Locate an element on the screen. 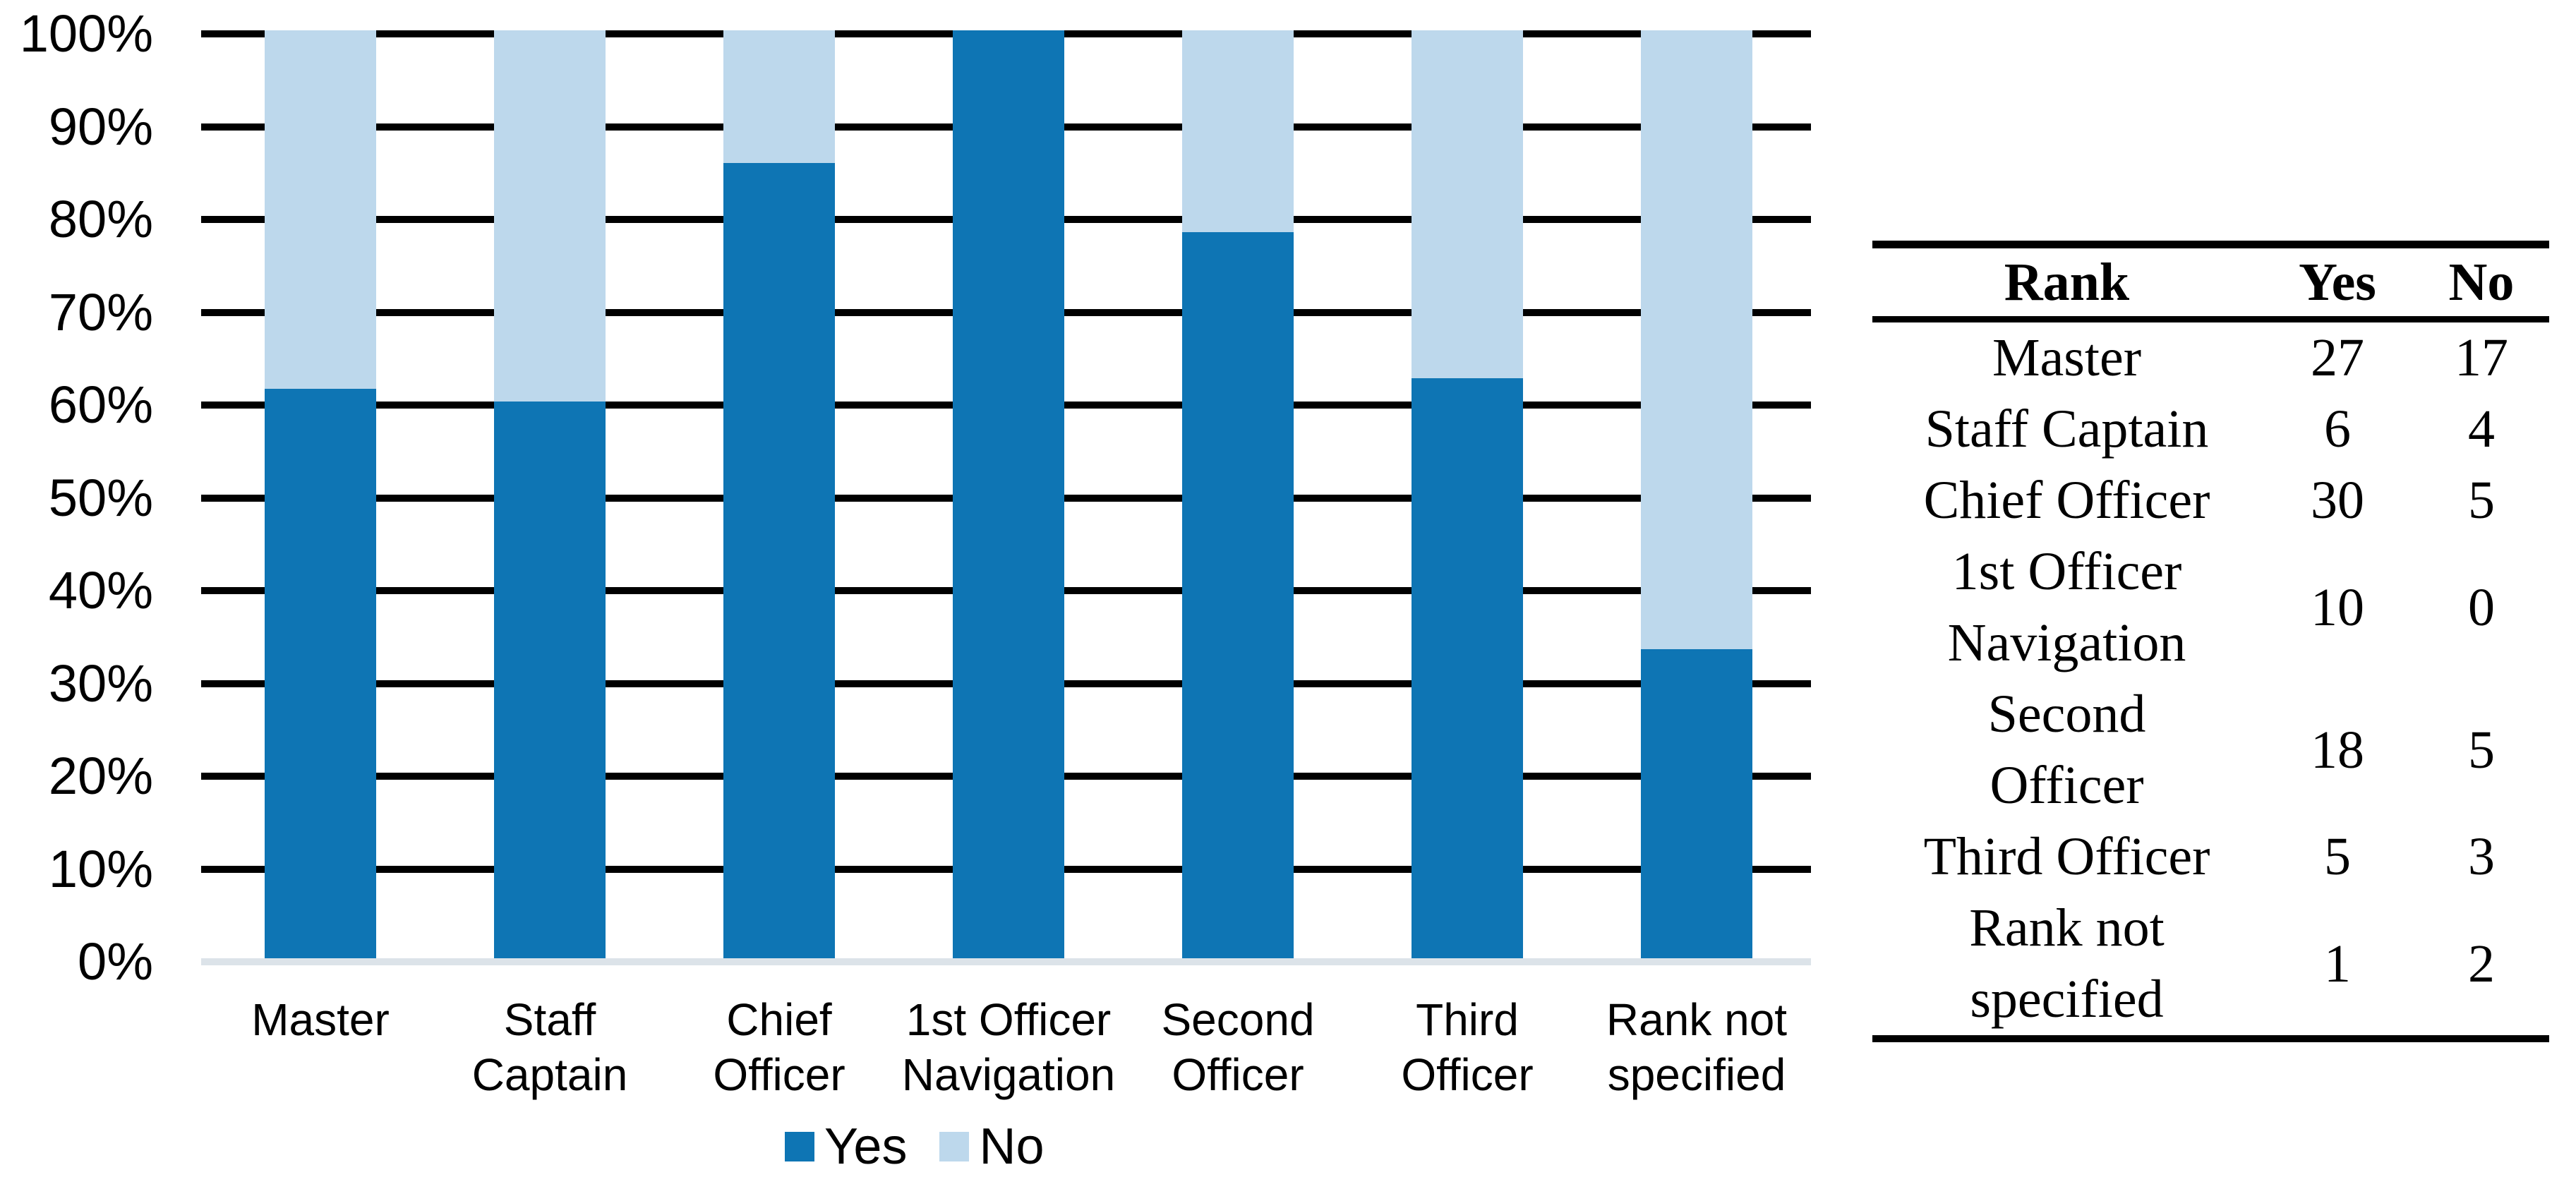  y-tick-label: 20% is located at coordinates (100, 776).